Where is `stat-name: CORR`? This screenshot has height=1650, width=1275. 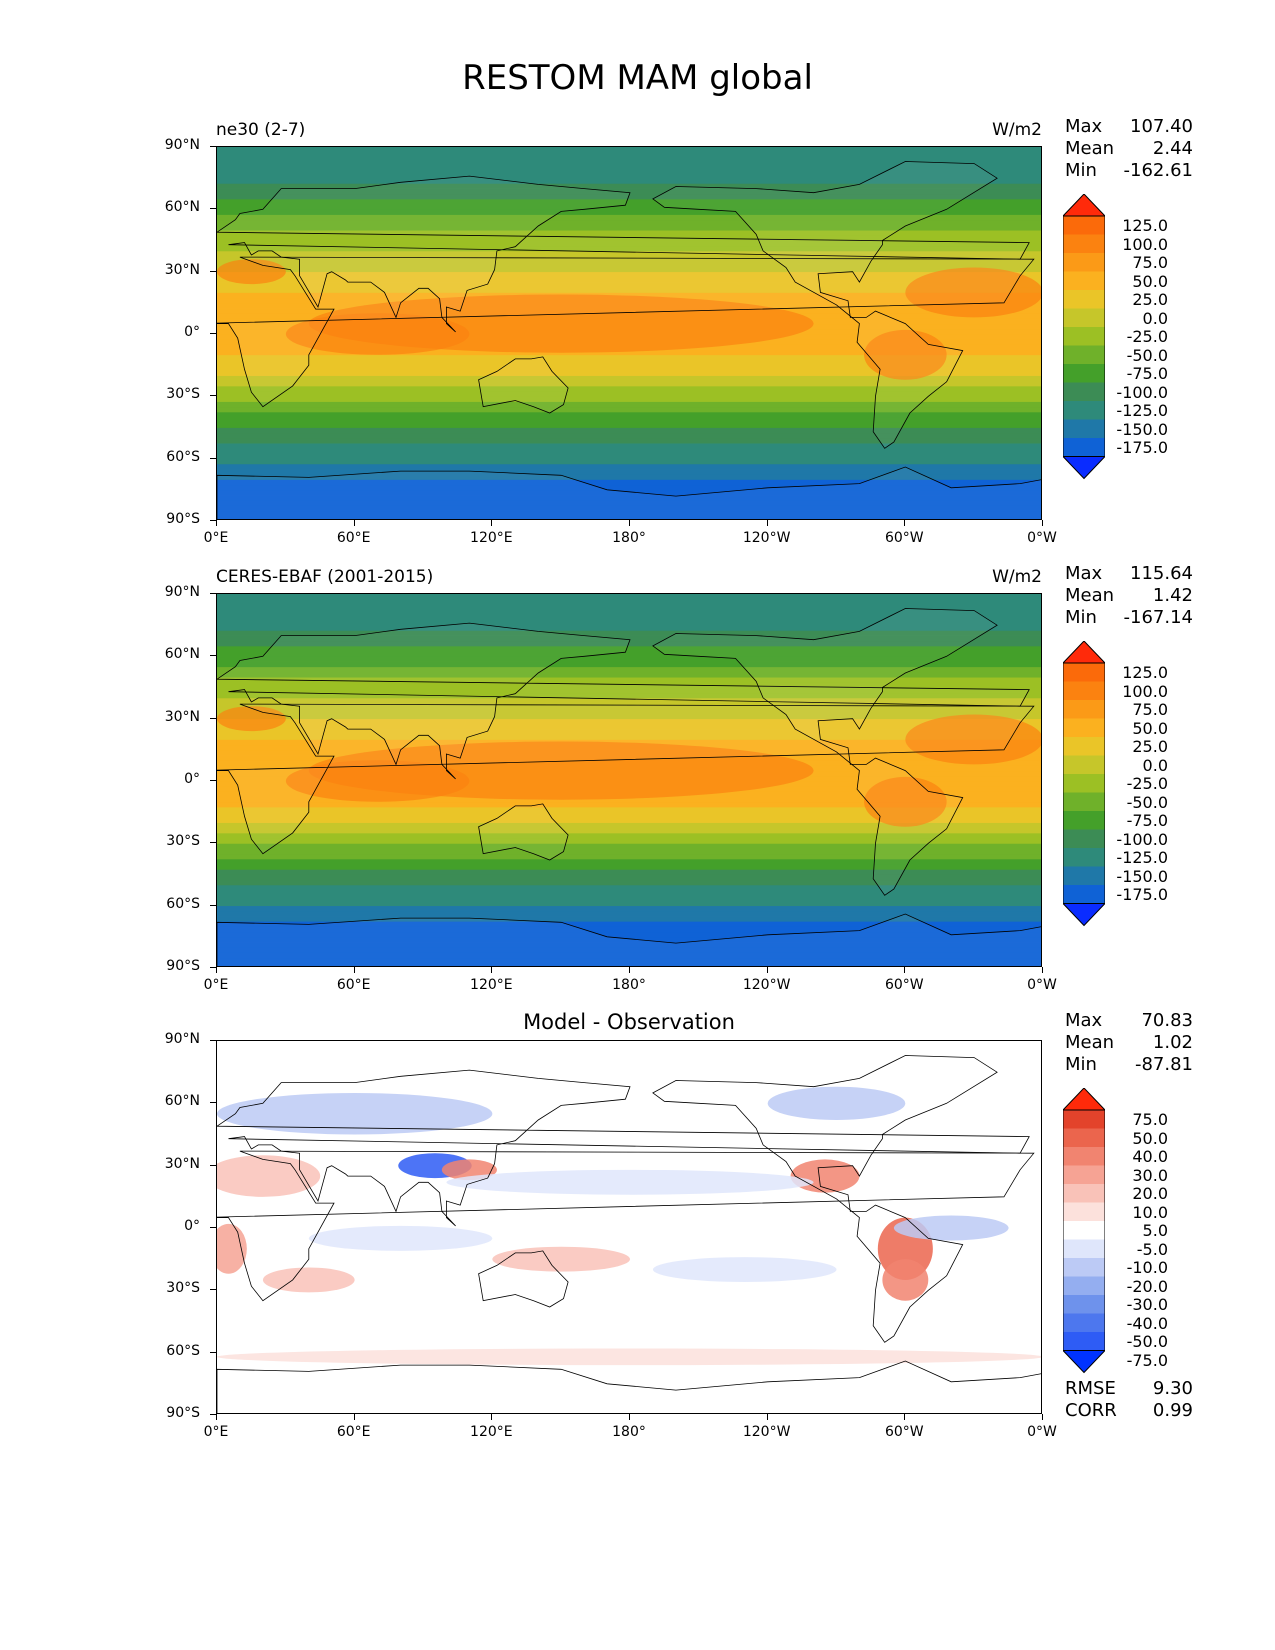 stat-name: CORR is located at coordinates (1091, 1410).